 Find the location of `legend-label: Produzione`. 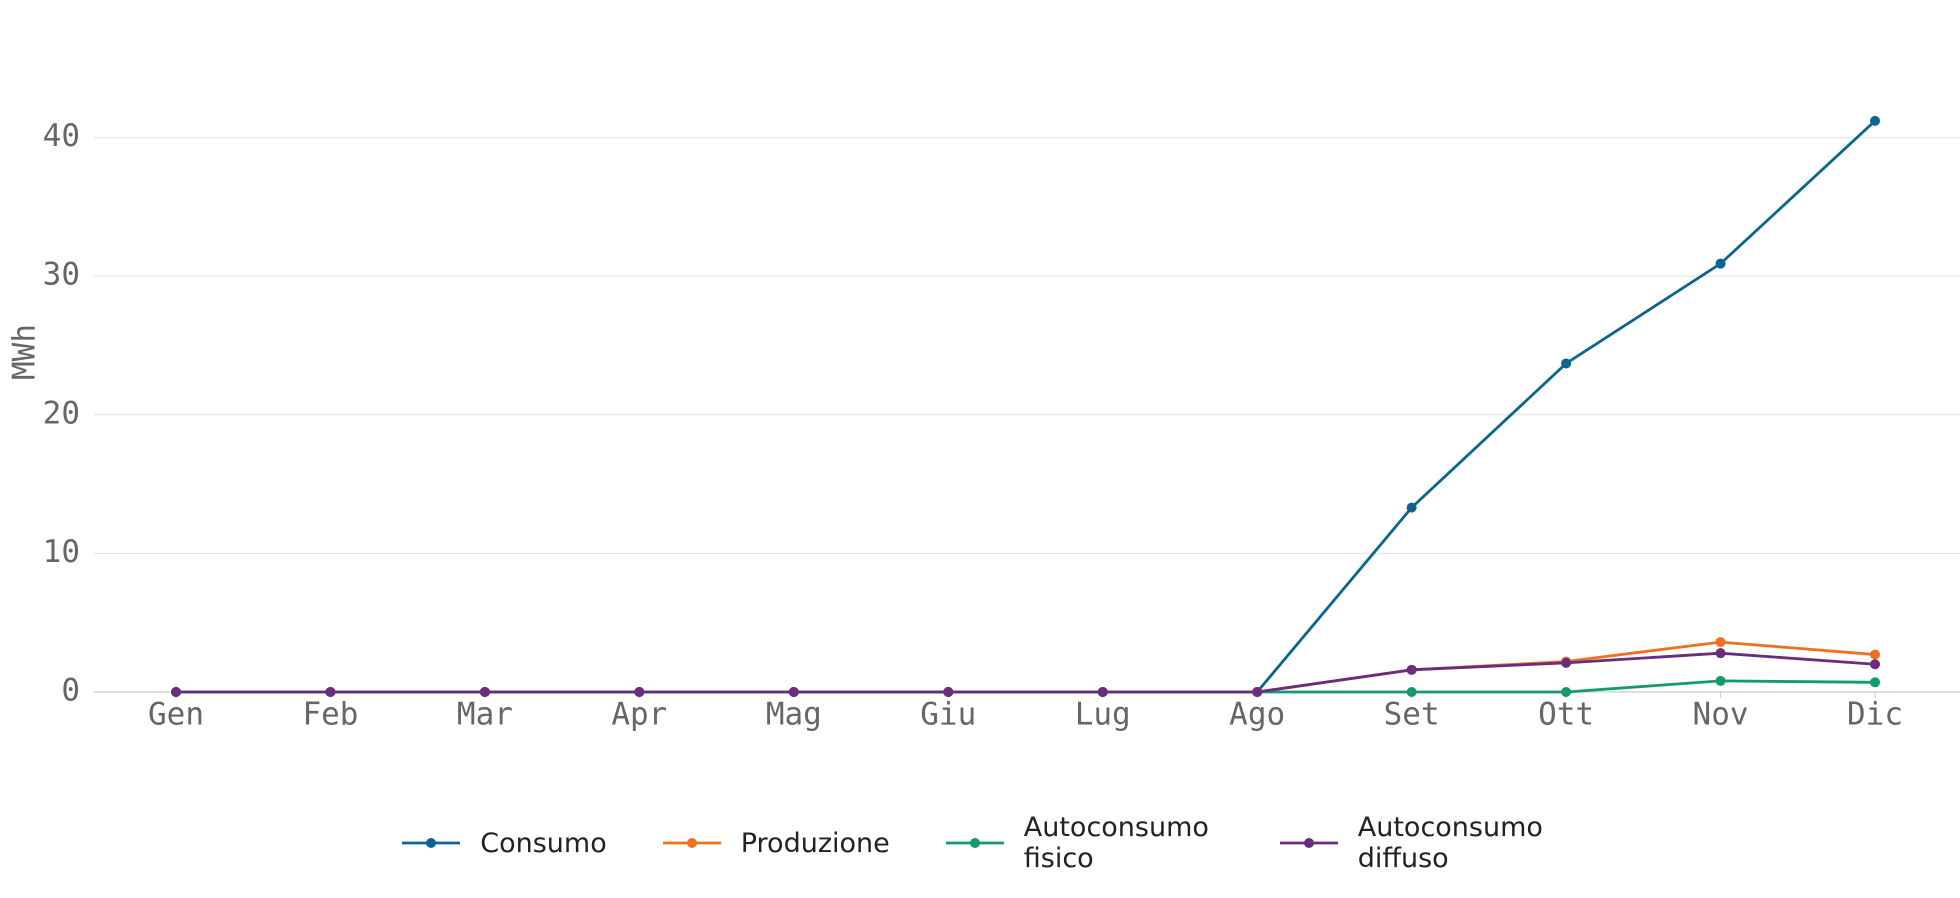

legend-label: Produzione is located at coordinates (815, 843).